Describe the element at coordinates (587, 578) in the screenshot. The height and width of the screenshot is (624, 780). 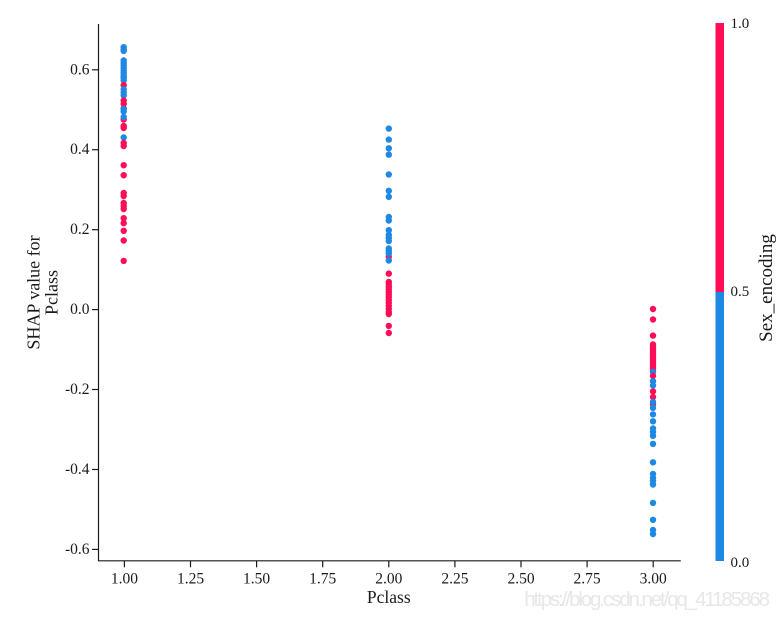
I see `svg-text: 2.75` at that location.